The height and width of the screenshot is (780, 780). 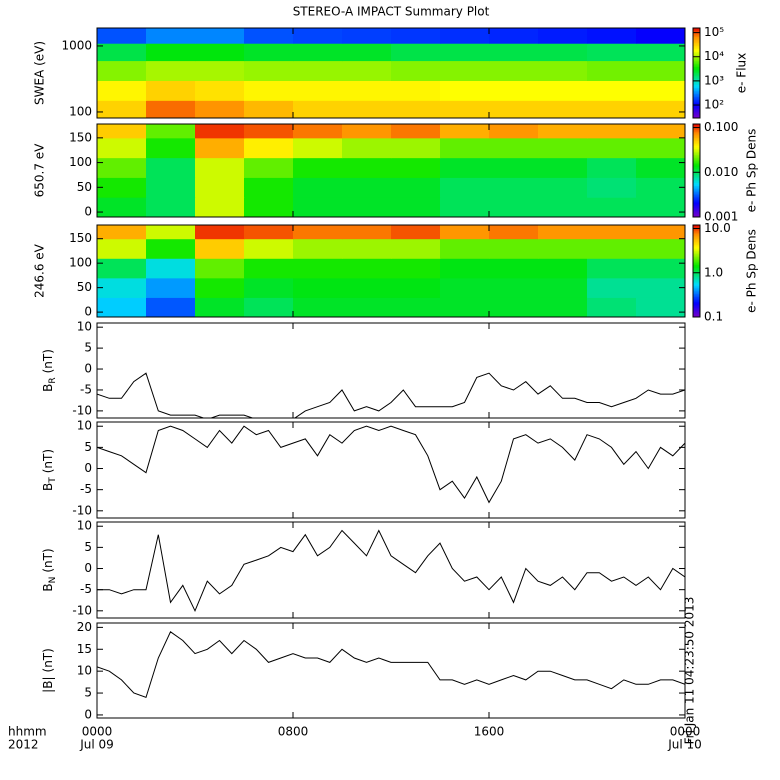 What do you see at coordinates (391, 670) in the screenshot?
I see `panel-frame` at bounding box center [391, 670].